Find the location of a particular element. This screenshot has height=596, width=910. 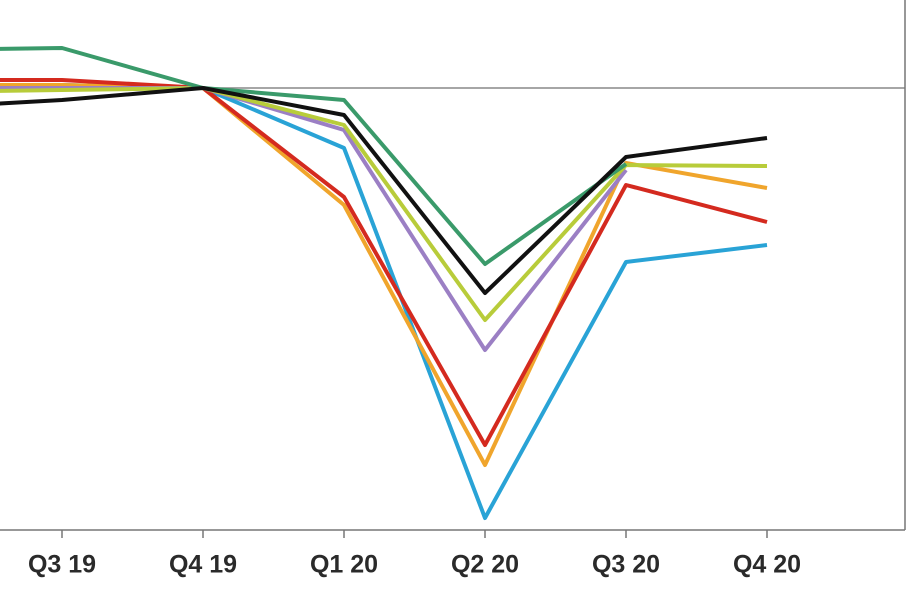

x-tick-label: Q2 20 is located at coordinates (485, 565).